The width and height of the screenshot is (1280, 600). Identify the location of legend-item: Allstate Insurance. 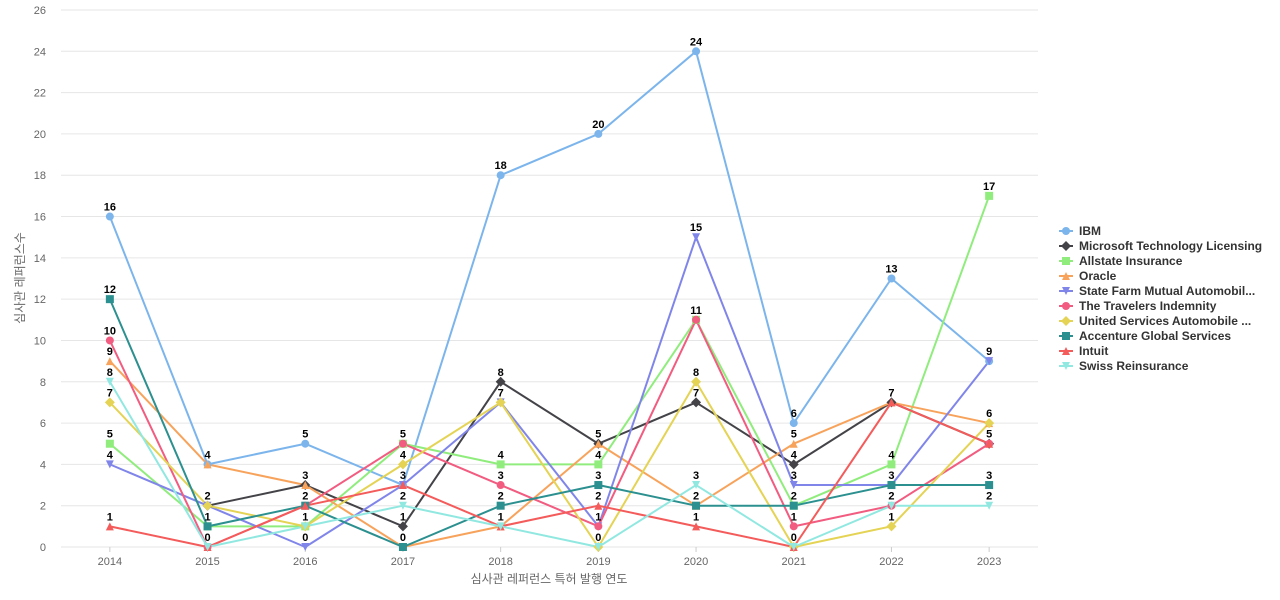
(1121, 261).